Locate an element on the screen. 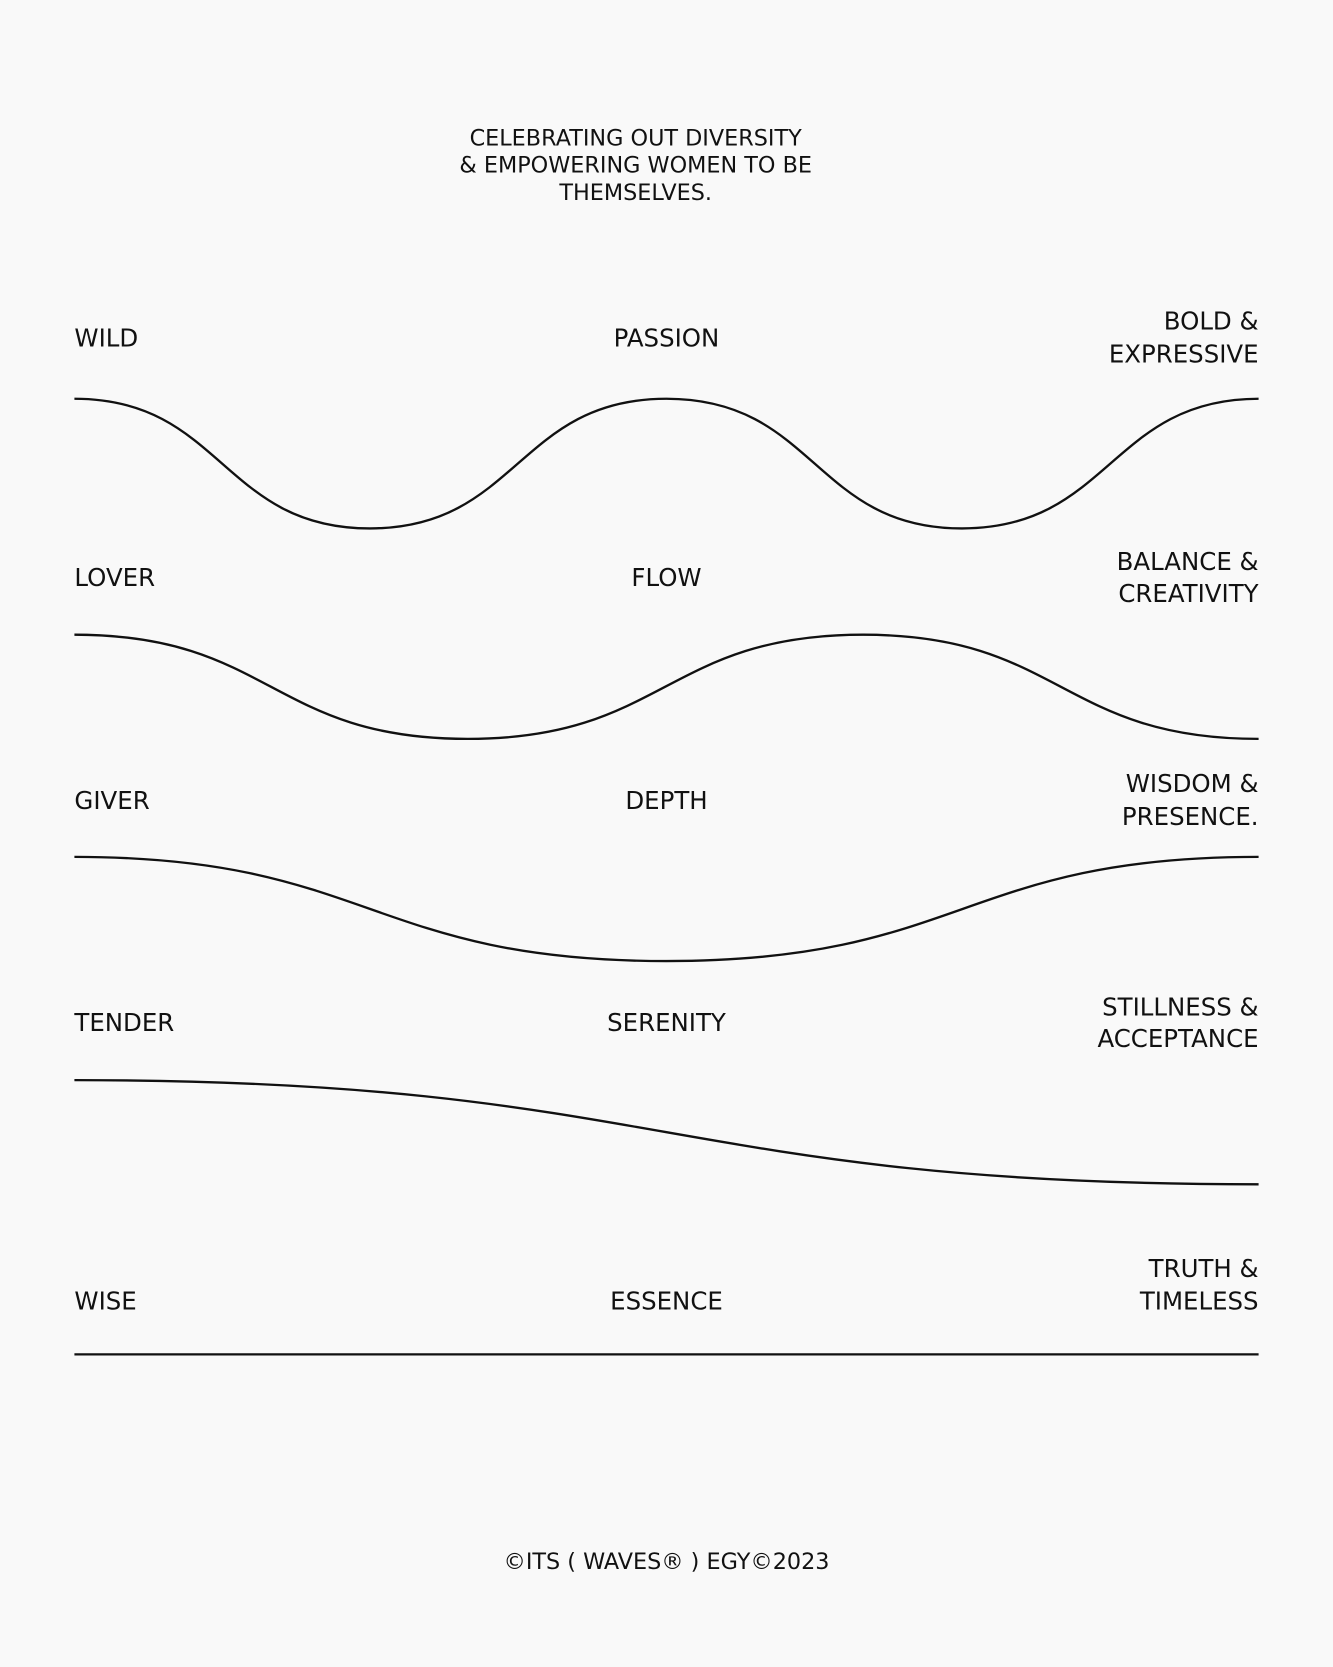  header-line: THEMSELVES. is located at coordinates (635, 193).